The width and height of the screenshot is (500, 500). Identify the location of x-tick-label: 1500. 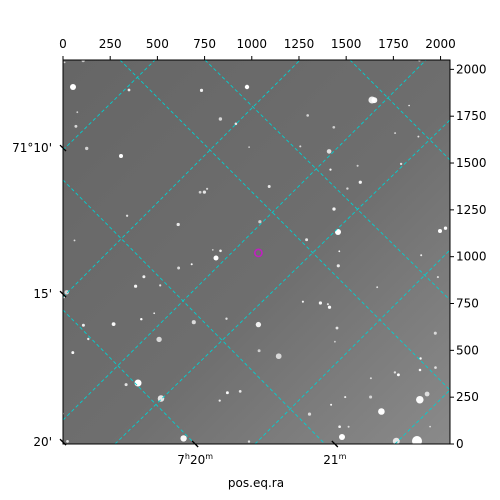
(346, 44).